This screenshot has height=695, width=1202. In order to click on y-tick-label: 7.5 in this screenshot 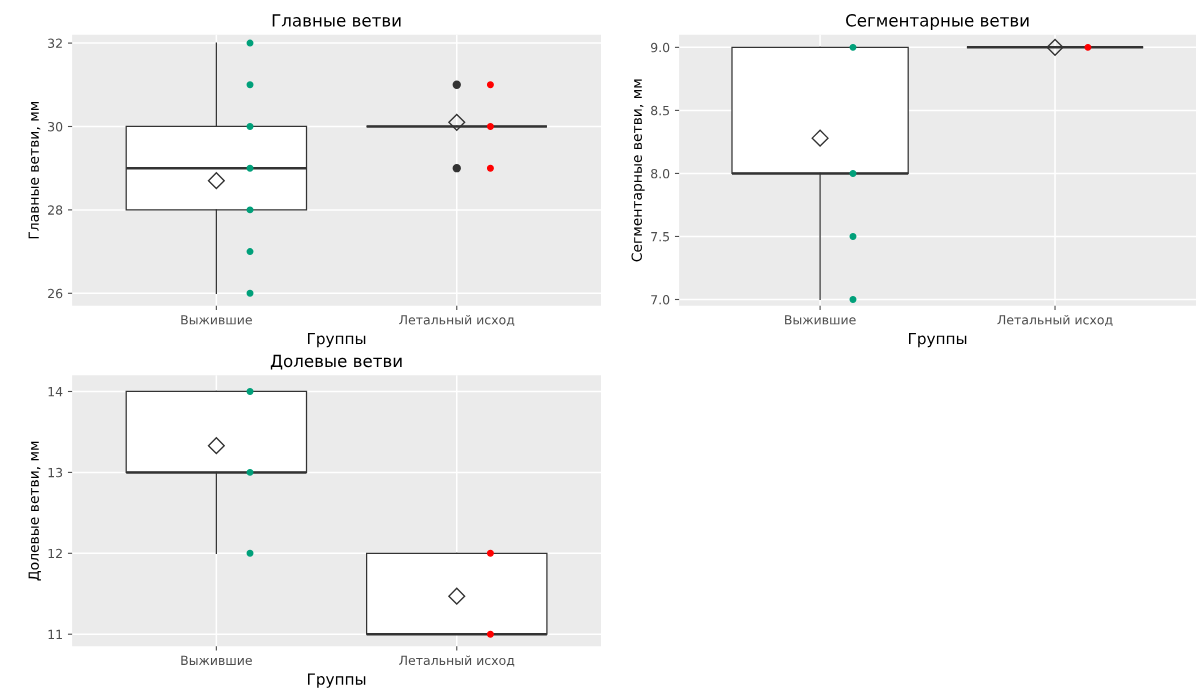, I will do `click(660, 237)`.